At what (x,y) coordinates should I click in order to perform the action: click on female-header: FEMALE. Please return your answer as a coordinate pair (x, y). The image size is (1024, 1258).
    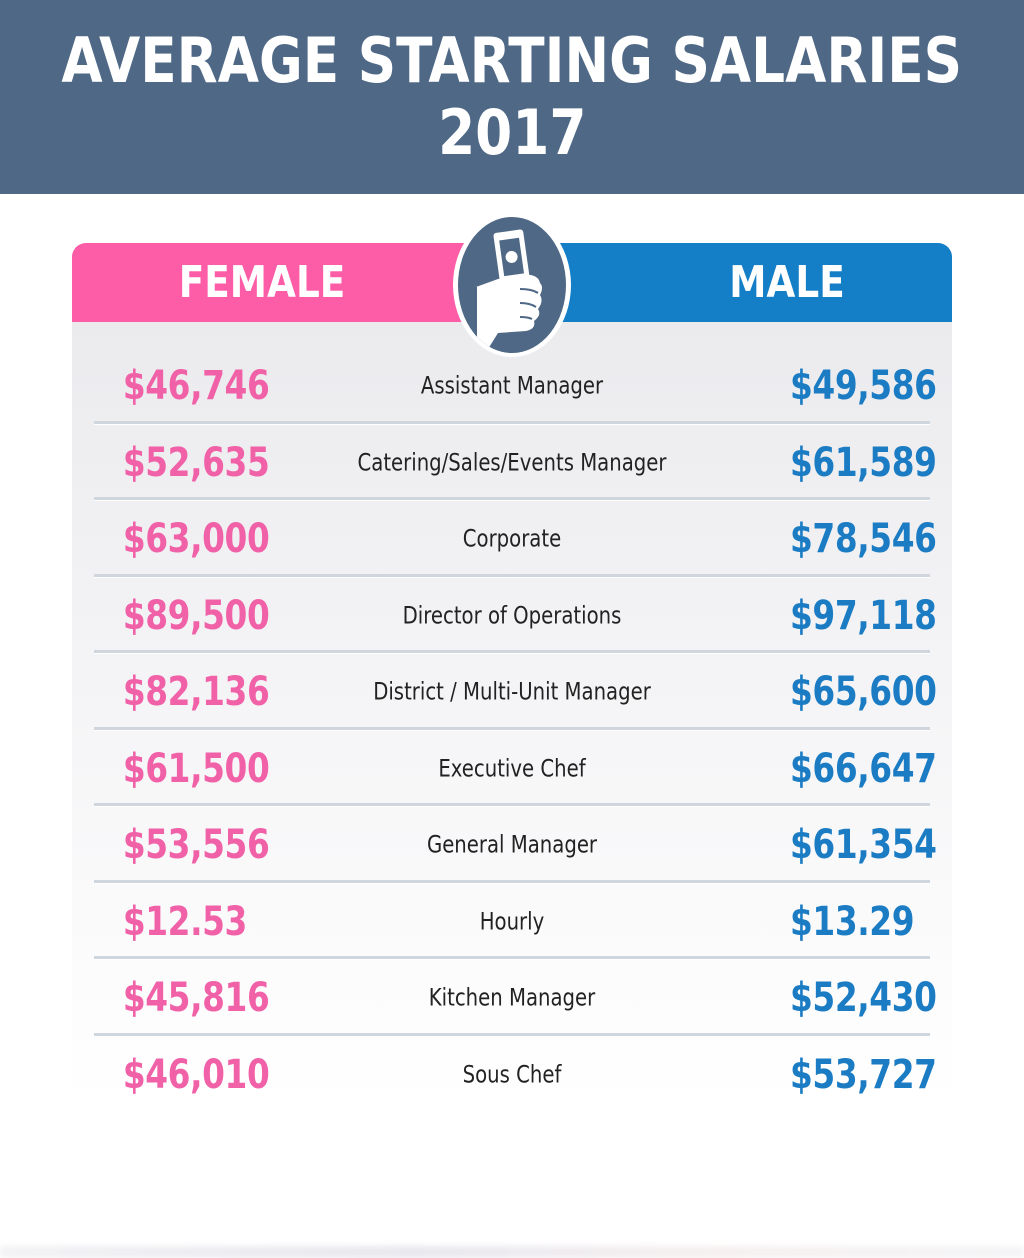
    Looking at the image, I should click on (292, 282).